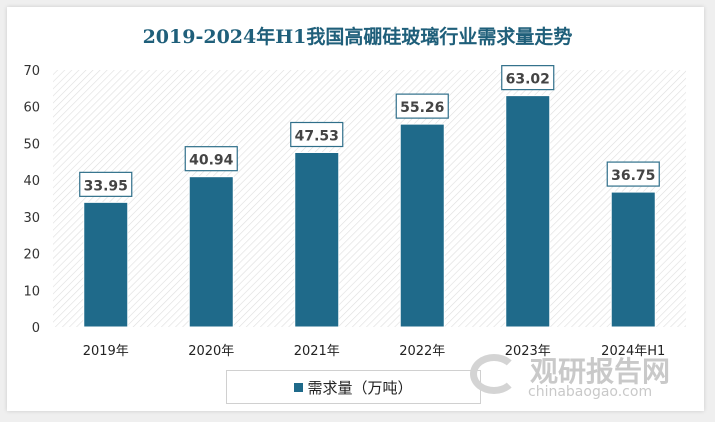 The width and height of the screenshot is (715, 422). What do you see at coordinates (590, 392) in the screenshot?
I see `watermark-en: chinabaogao.com` at bounding box center [590, 392].